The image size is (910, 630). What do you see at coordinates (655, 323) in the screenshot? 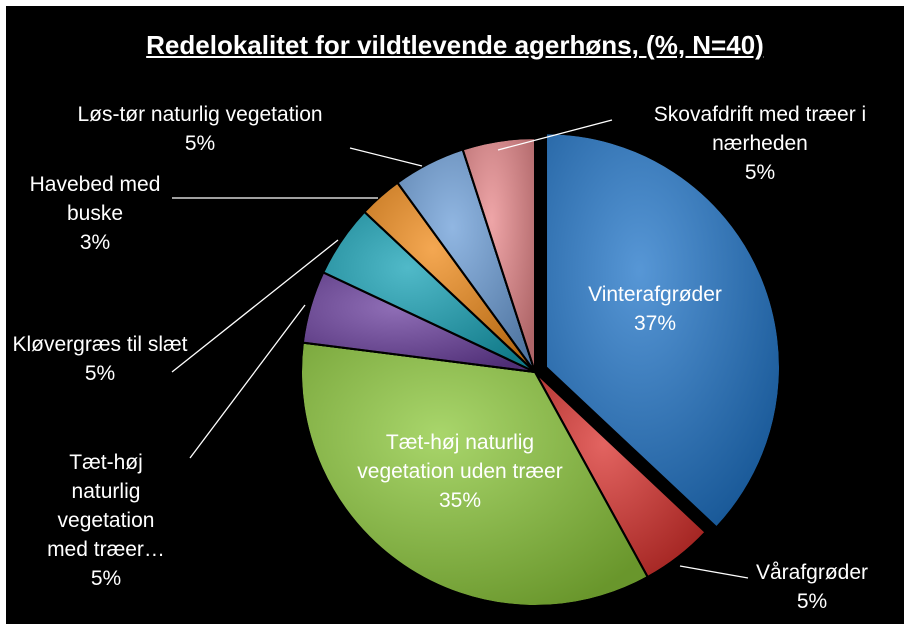
I see `value-label: 37%` at bounding box center [655, 323].